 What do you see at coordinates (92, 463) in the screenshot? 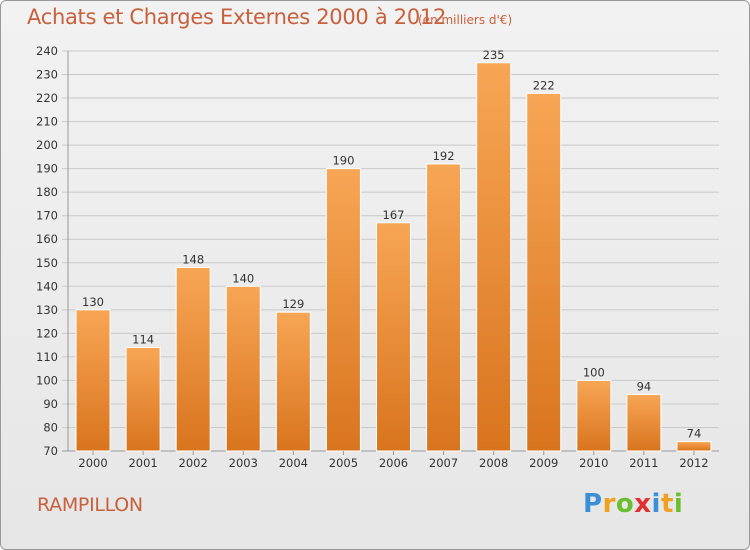
I see `x-tick-label: 2000` at bounding box center [92, 463].